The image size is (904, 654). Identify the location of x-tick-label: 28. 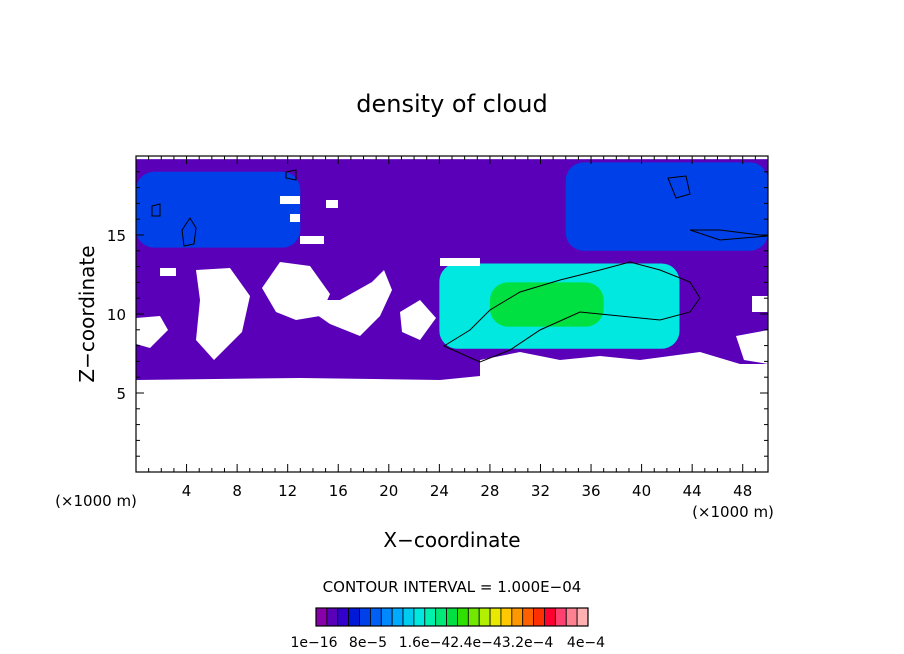
(489, 491).